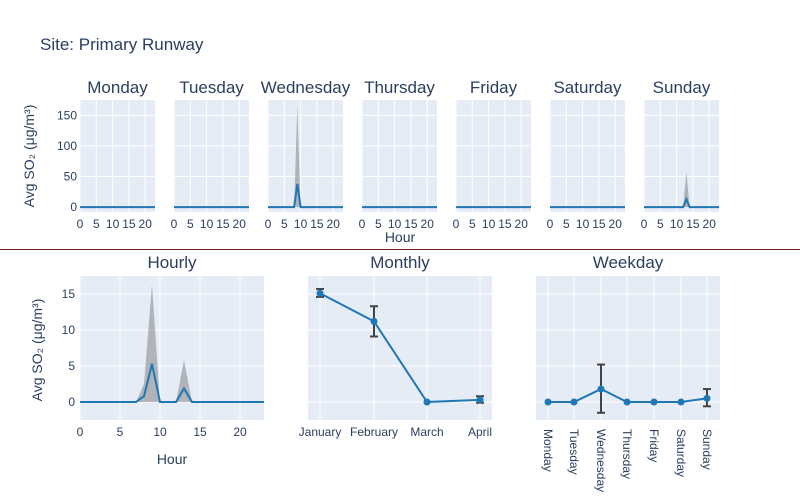 The height and width of the screenshot is (500, 800). I want to click on facet-panel-tuesday: Tuesday 0 5 10 15 20, so click(210, 154).